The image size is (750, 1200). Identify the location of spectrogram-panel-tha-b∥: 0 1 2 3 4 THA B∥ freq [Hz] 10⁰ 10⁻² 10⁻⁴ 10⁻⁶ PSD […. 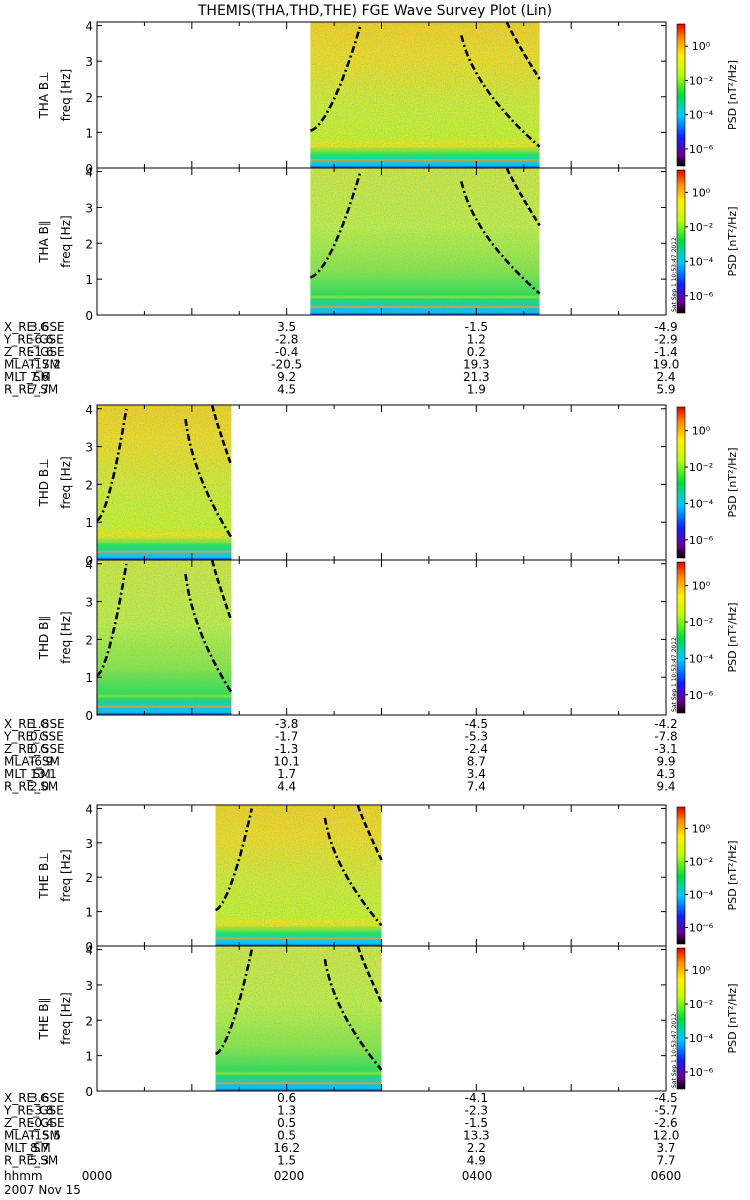
(388, 244).